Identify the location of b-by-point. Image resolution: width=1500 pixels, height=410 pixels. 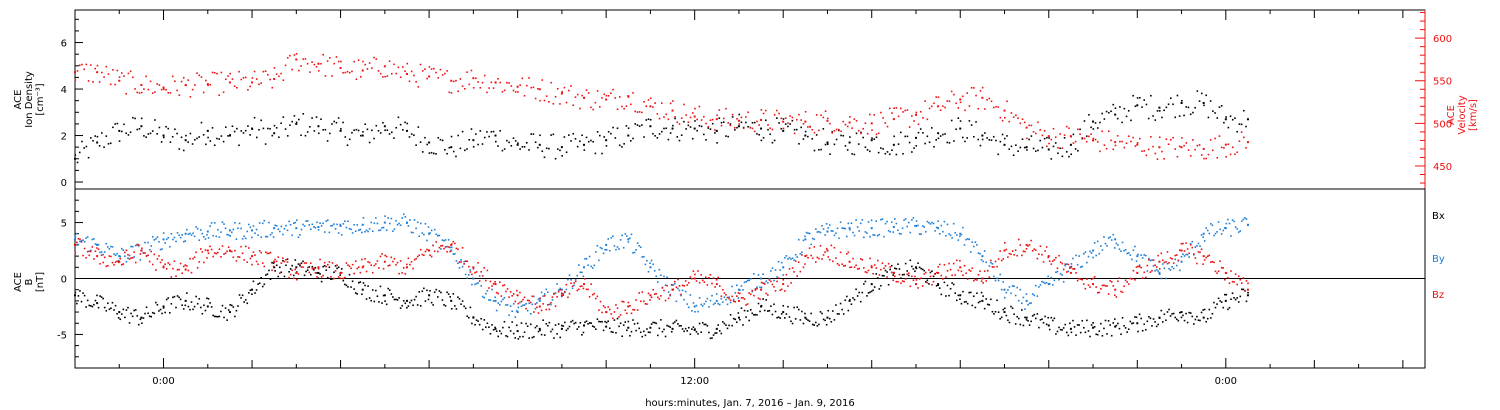
(893, 227).